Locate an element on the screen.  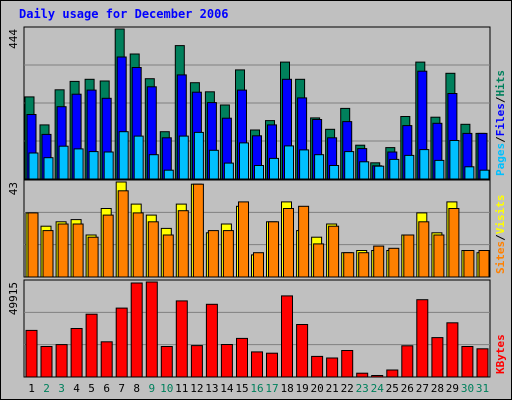
day-label-28: 28 is located at coordinates (437, 388).